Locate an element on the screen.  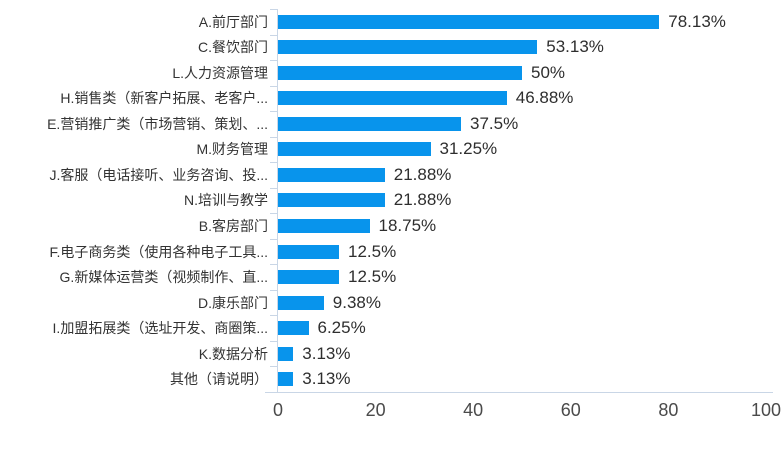
value-label: 9.38% is located at coordinates (356, 302).